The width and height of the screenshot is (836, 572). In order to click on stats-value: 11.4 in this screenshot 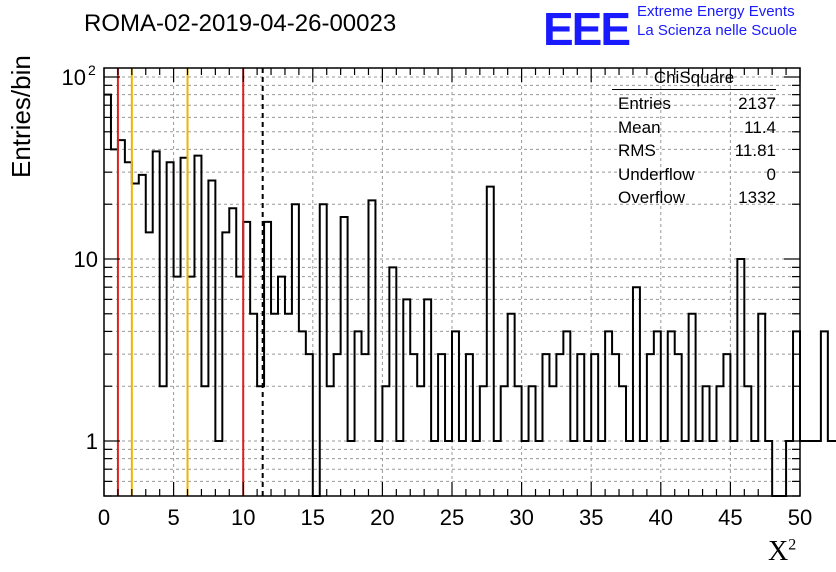, I will do `click(760, 127)`.